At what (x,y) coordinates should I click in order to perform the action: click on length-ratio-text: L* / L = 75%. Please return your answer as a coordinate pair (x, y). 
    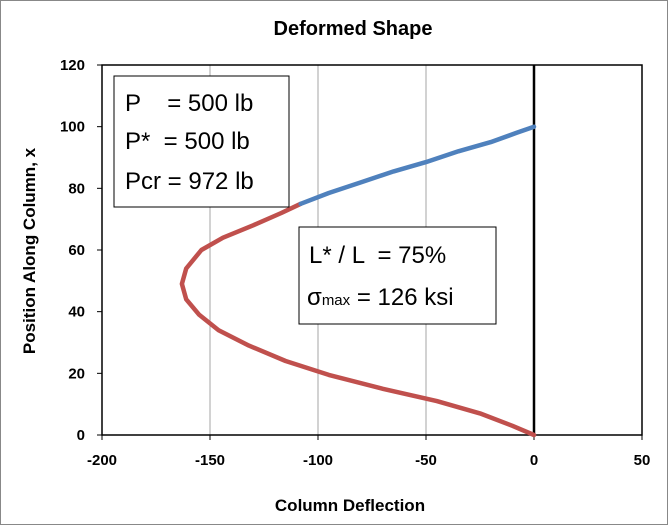
    Looking at the image, I should click on (377, 255).